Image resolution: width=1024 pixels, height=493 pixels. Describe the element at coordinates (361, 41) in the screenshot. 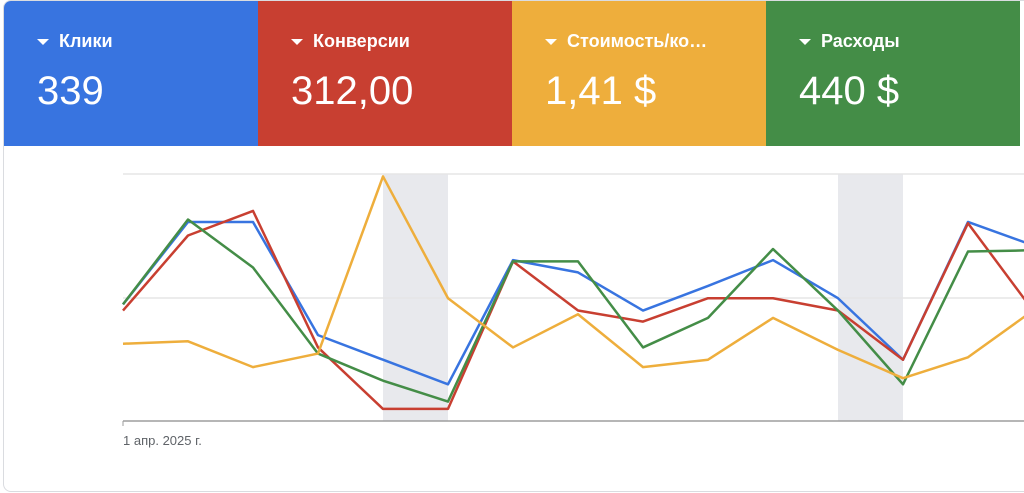

I see `metric-label: Конверсии` at that location.